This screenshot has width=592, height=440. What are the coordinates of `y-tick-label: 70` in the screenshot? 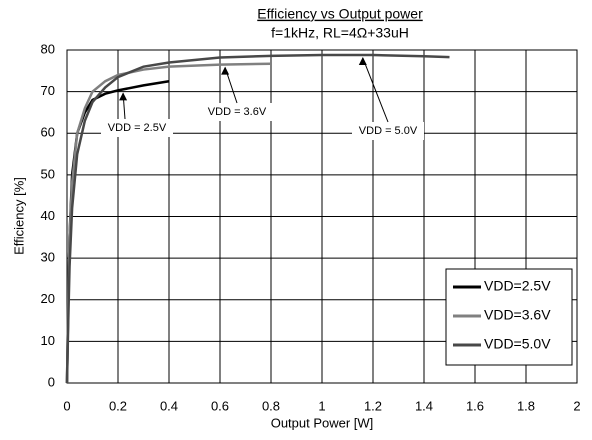 It's located at (48, 90).